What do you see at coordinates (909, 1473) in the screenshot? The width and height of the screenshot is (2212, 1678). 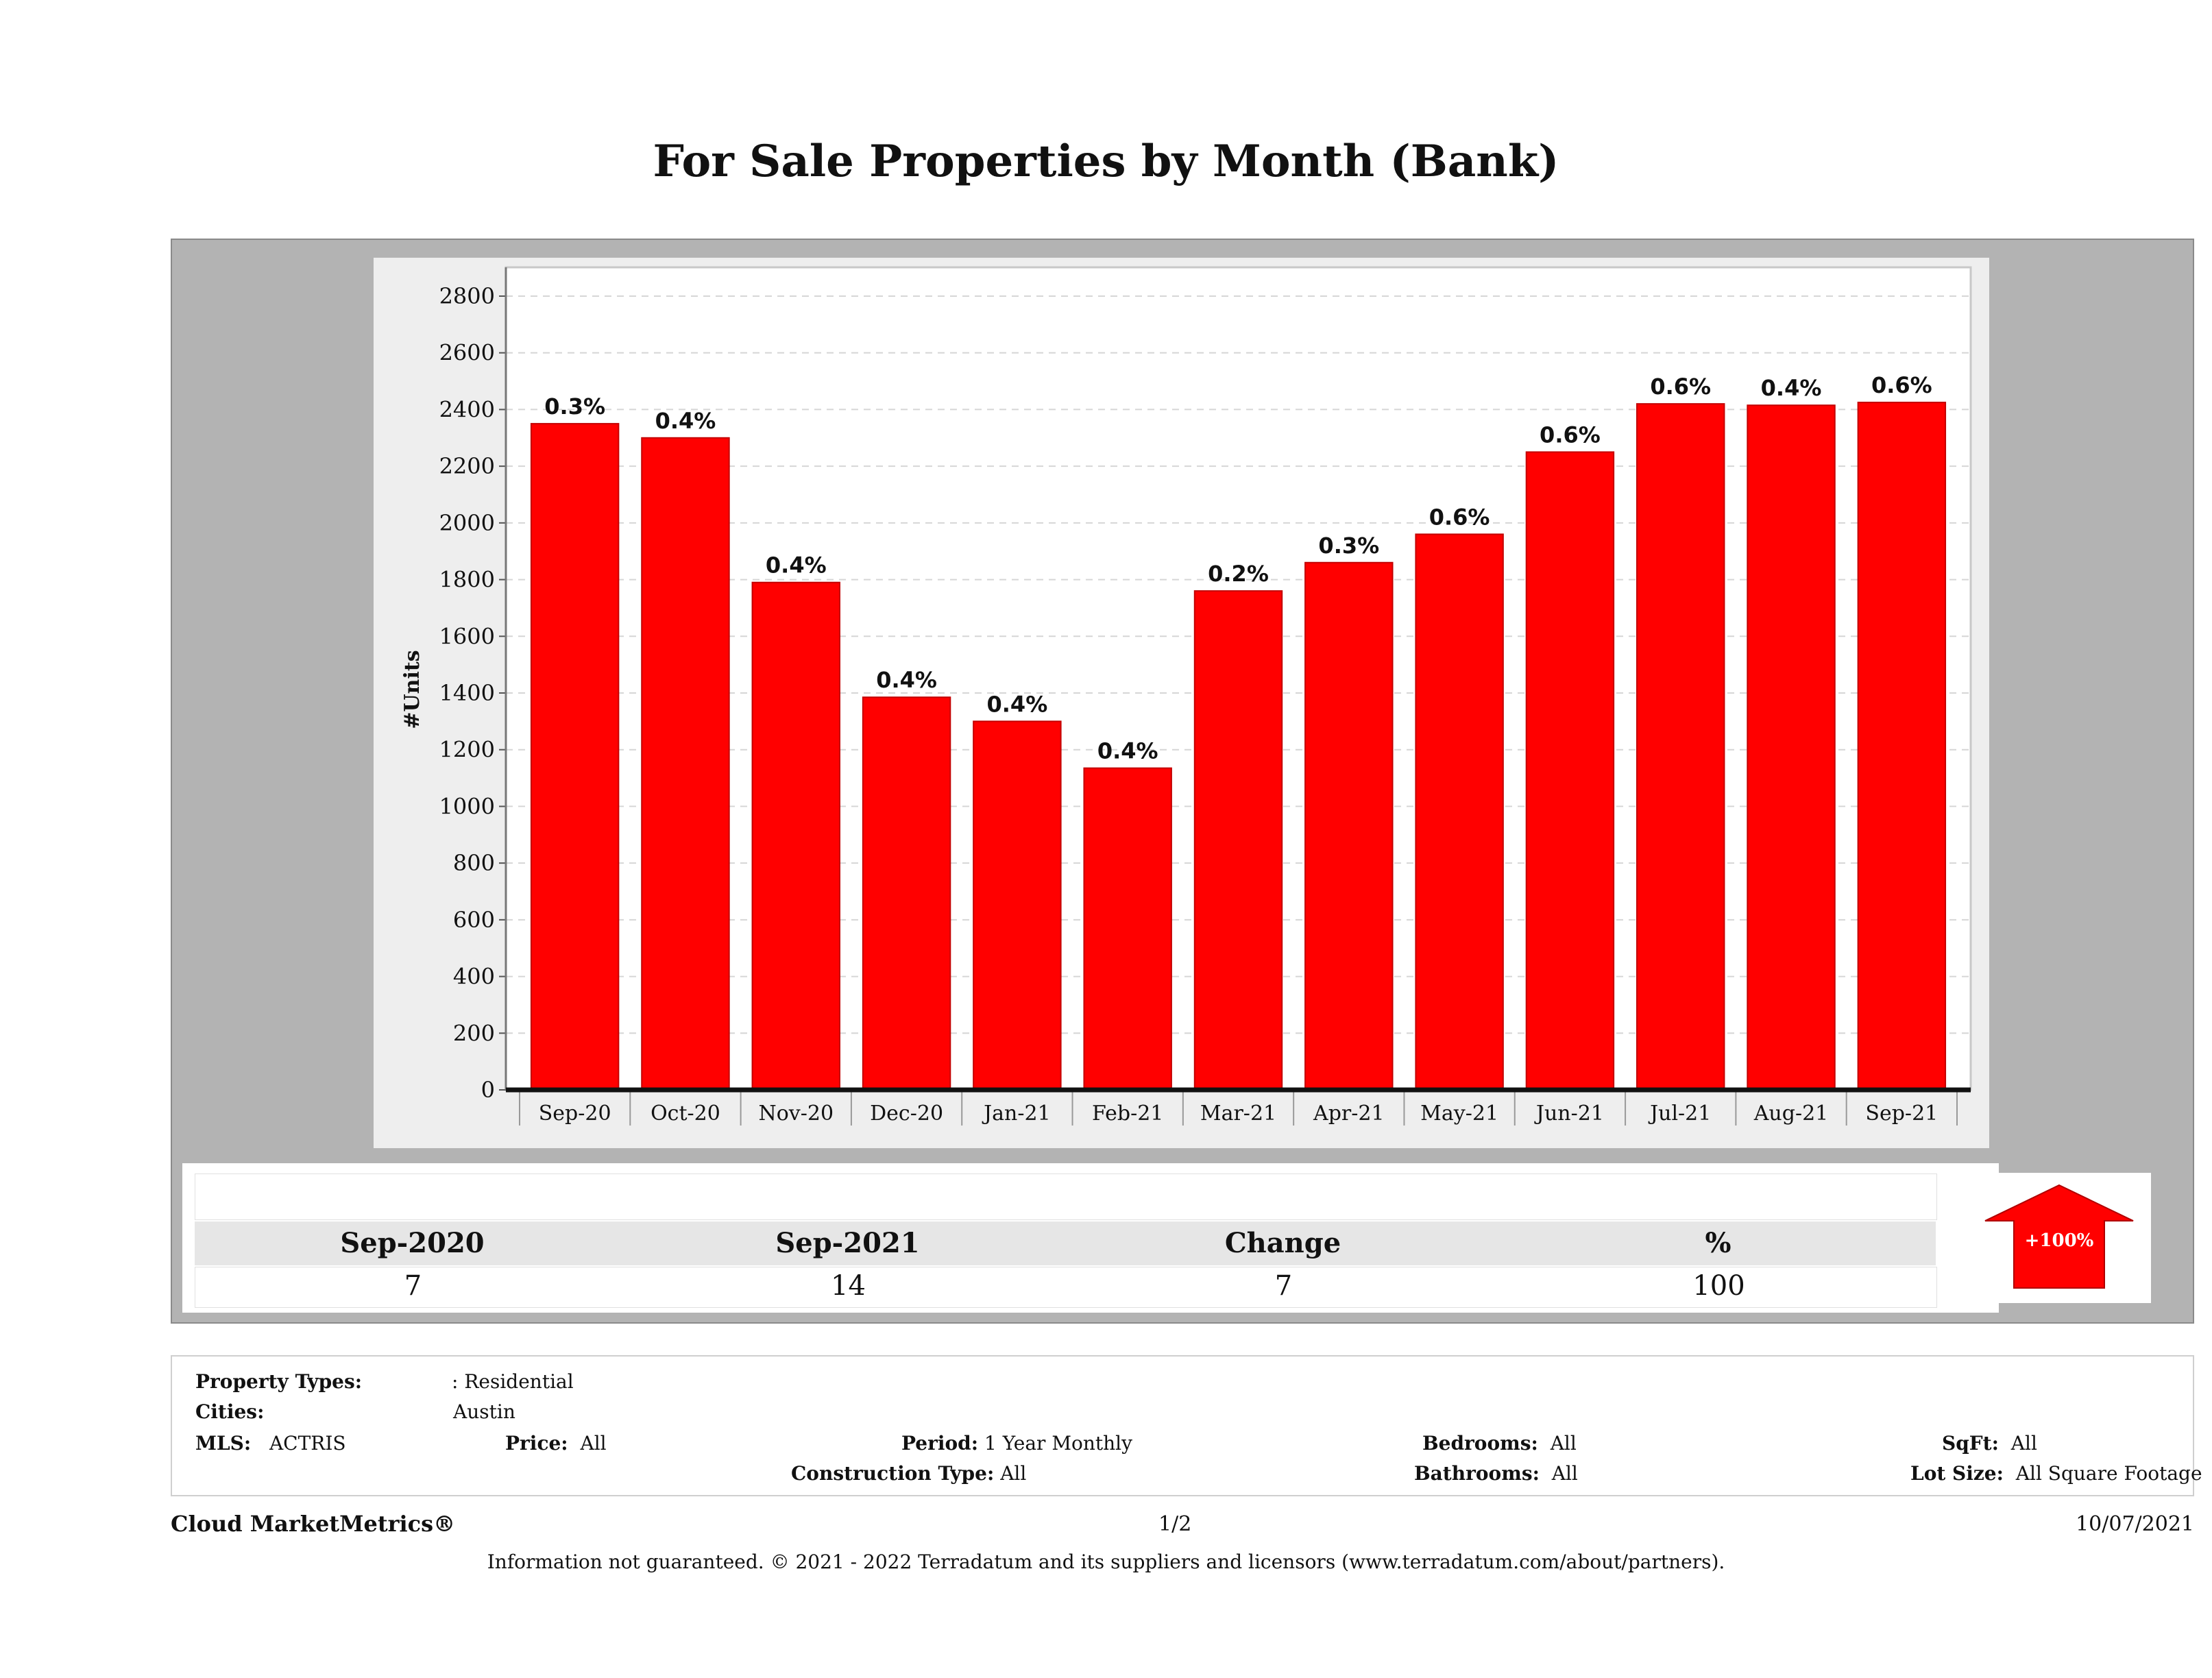 I see `construction-criterion: Construction Type: All` at bounding box center [909, 1473].